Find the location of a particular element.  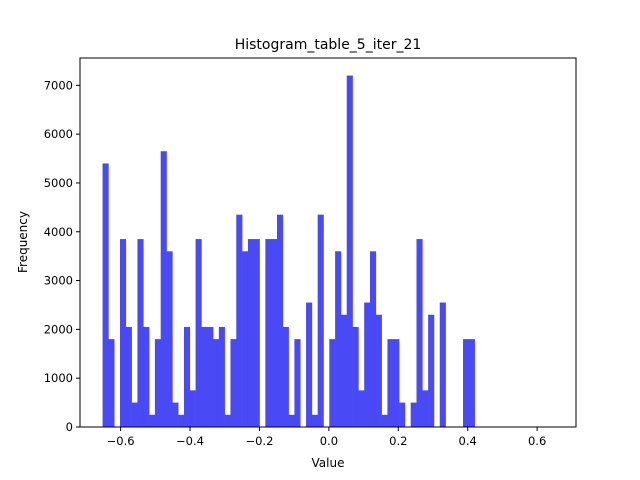

y-tick-label: 4000 is located at coordinates (58, 232).